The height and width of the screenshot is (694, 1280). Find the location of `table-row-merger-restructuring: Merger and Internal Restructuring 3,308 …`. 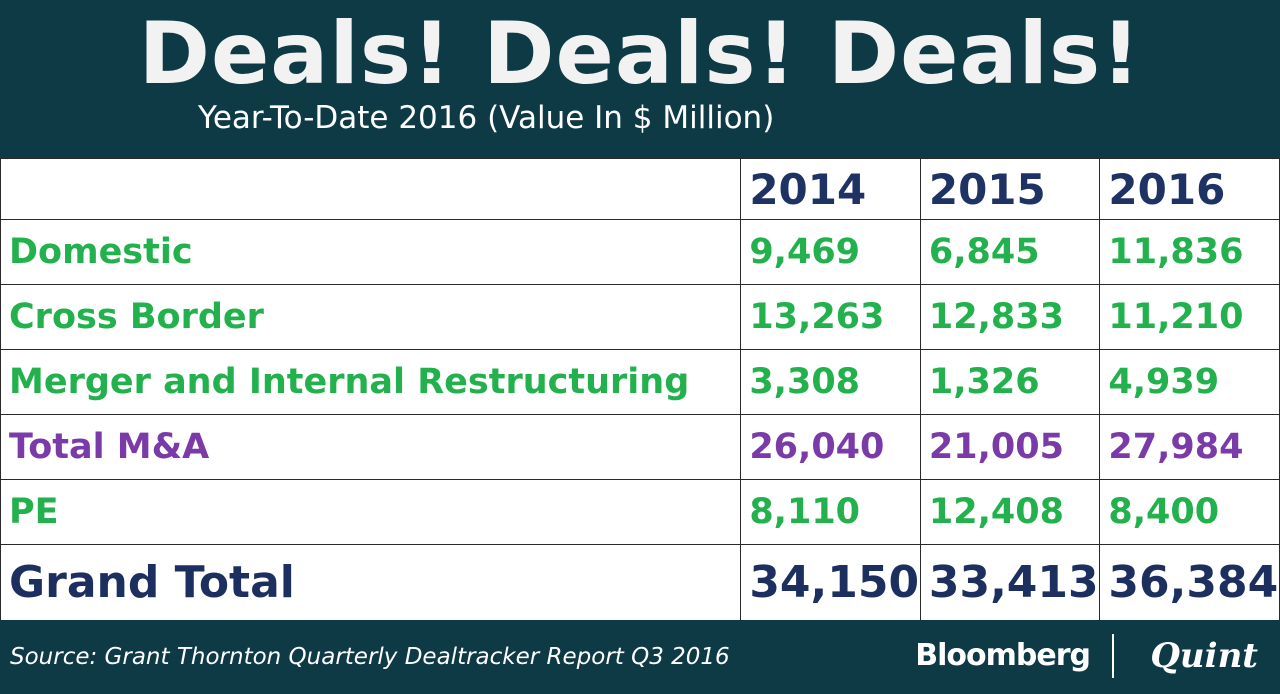

table-row-merger-restructuring: Merger and Internal Restructuring 3,308 … is located at coordinates (640, 382).